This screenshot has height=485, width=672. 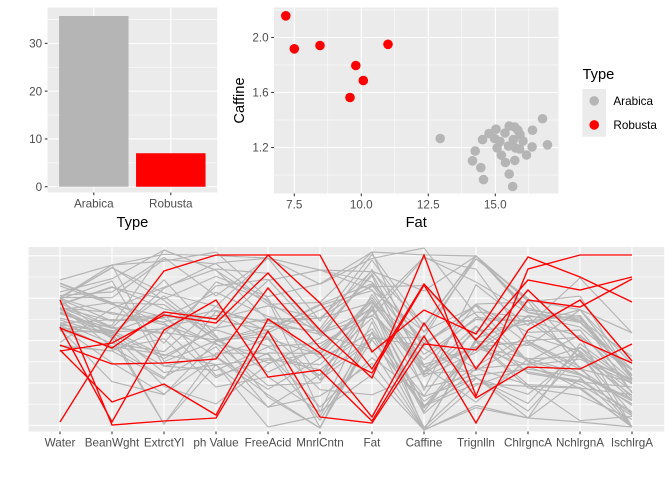 I want to click on svg-text: 7.5, so click(x=294, y=204).